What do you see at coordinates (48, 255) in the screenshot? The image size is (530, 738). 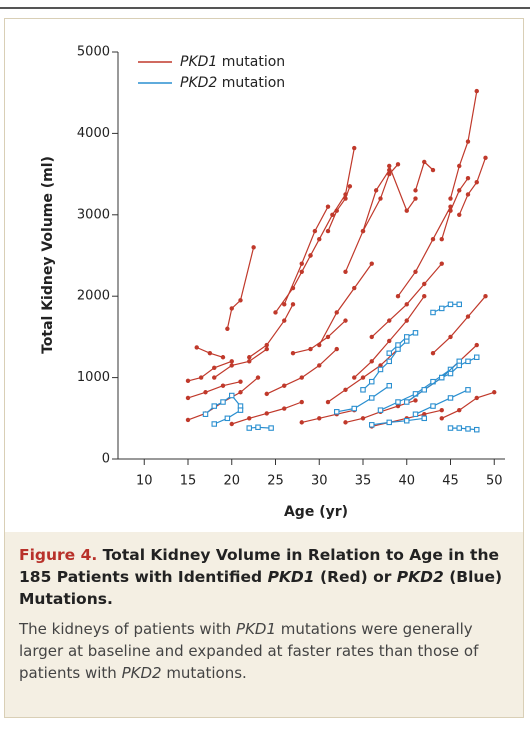 I see `y-axis-title: Total Kidney Volume (ml)` at bounding box center [48, 255].